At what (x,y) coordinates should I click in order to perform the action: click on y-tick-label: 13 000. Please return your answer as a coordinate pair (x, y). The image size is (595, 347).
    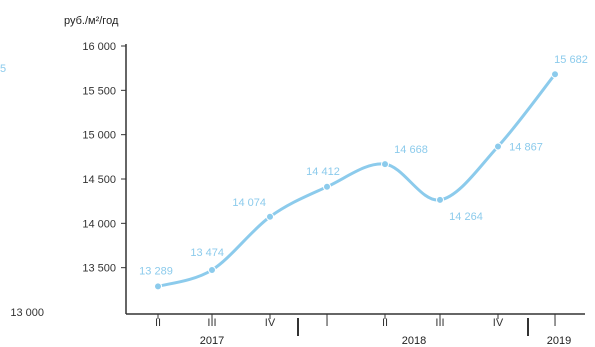
    Looking at the image, I should click on (27, 313).